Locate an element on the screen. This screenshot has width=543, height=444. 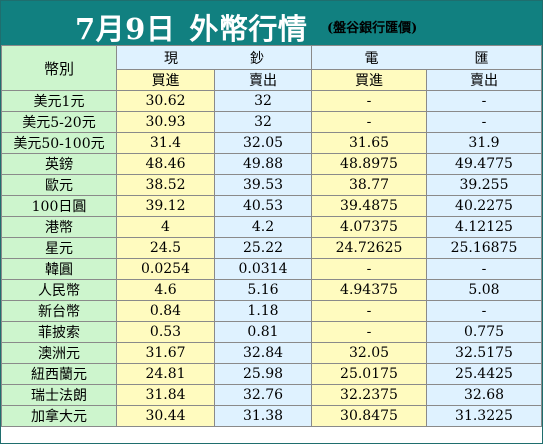
cash-sell-rate: 0.81 is located at coordinates (263, 332).